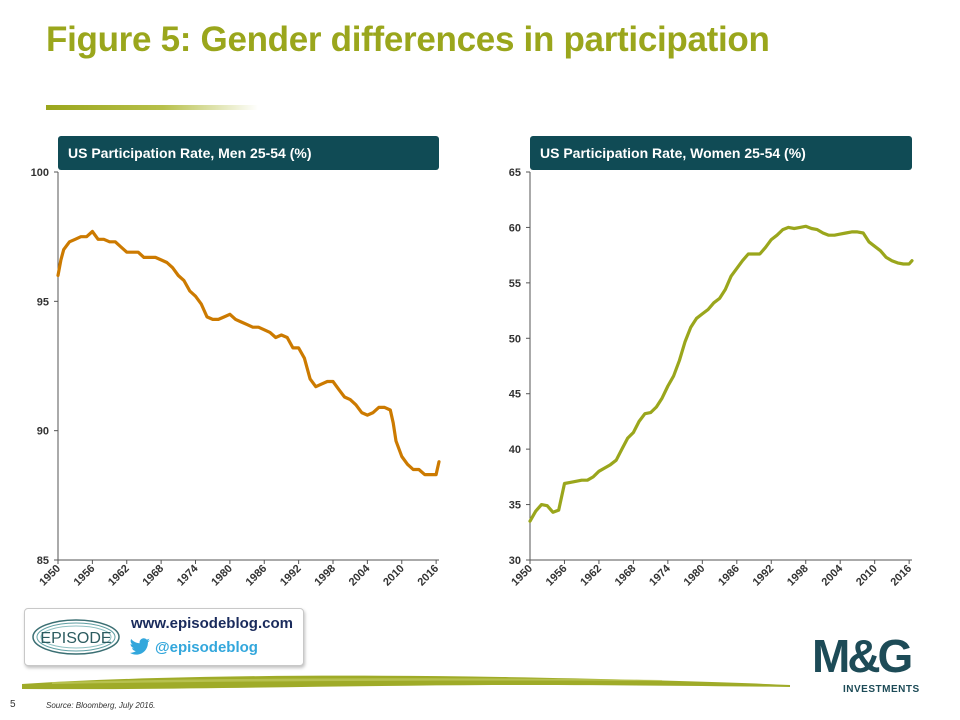  What do you see at coordinates (188, 575) in the screenshot?
I see `men-x-tick-label: 1974` at bounding box center [188, 575].